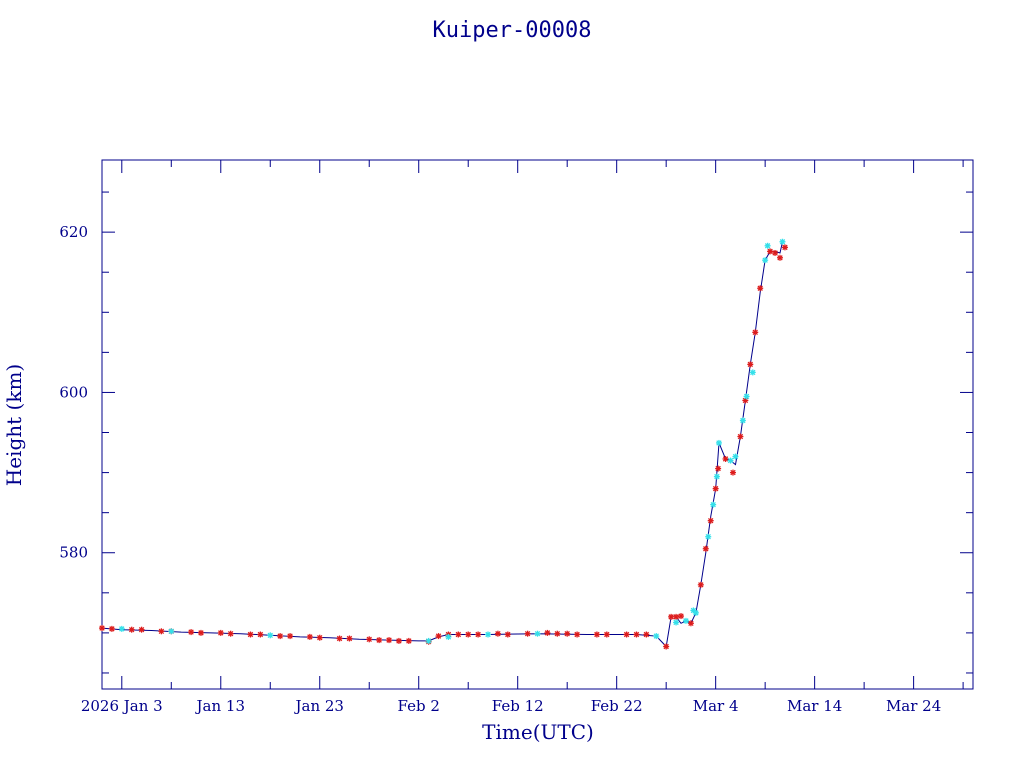 The image size is (1024, 768). I want to click on y-tick-label: 600, so click(73, 392).